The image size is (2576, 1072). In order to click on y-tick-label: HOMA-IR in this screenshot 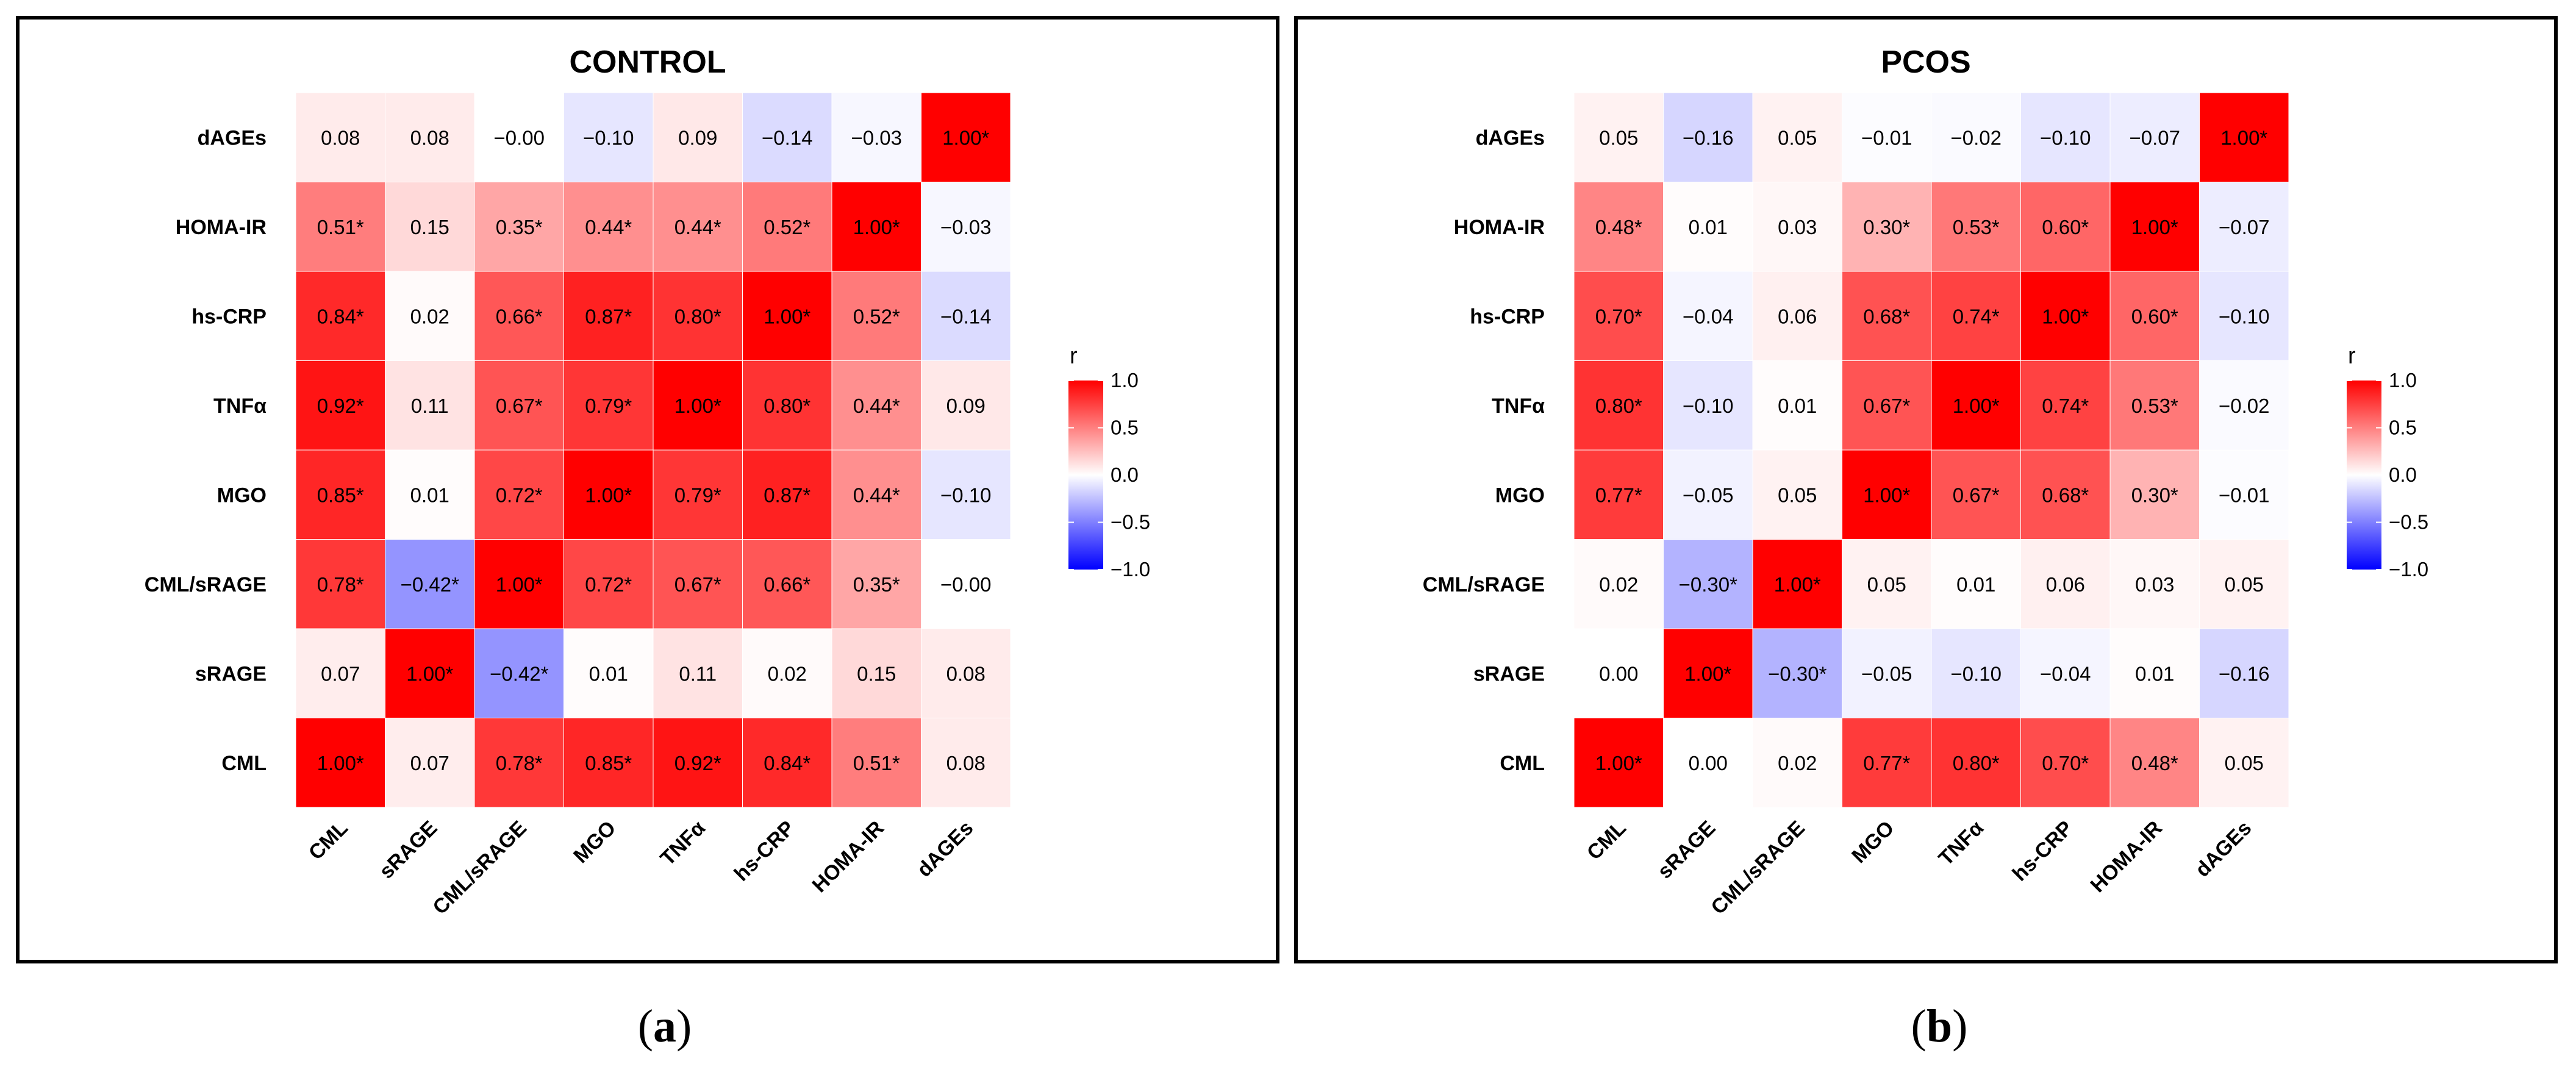, I will do `click(1500, 228)`.